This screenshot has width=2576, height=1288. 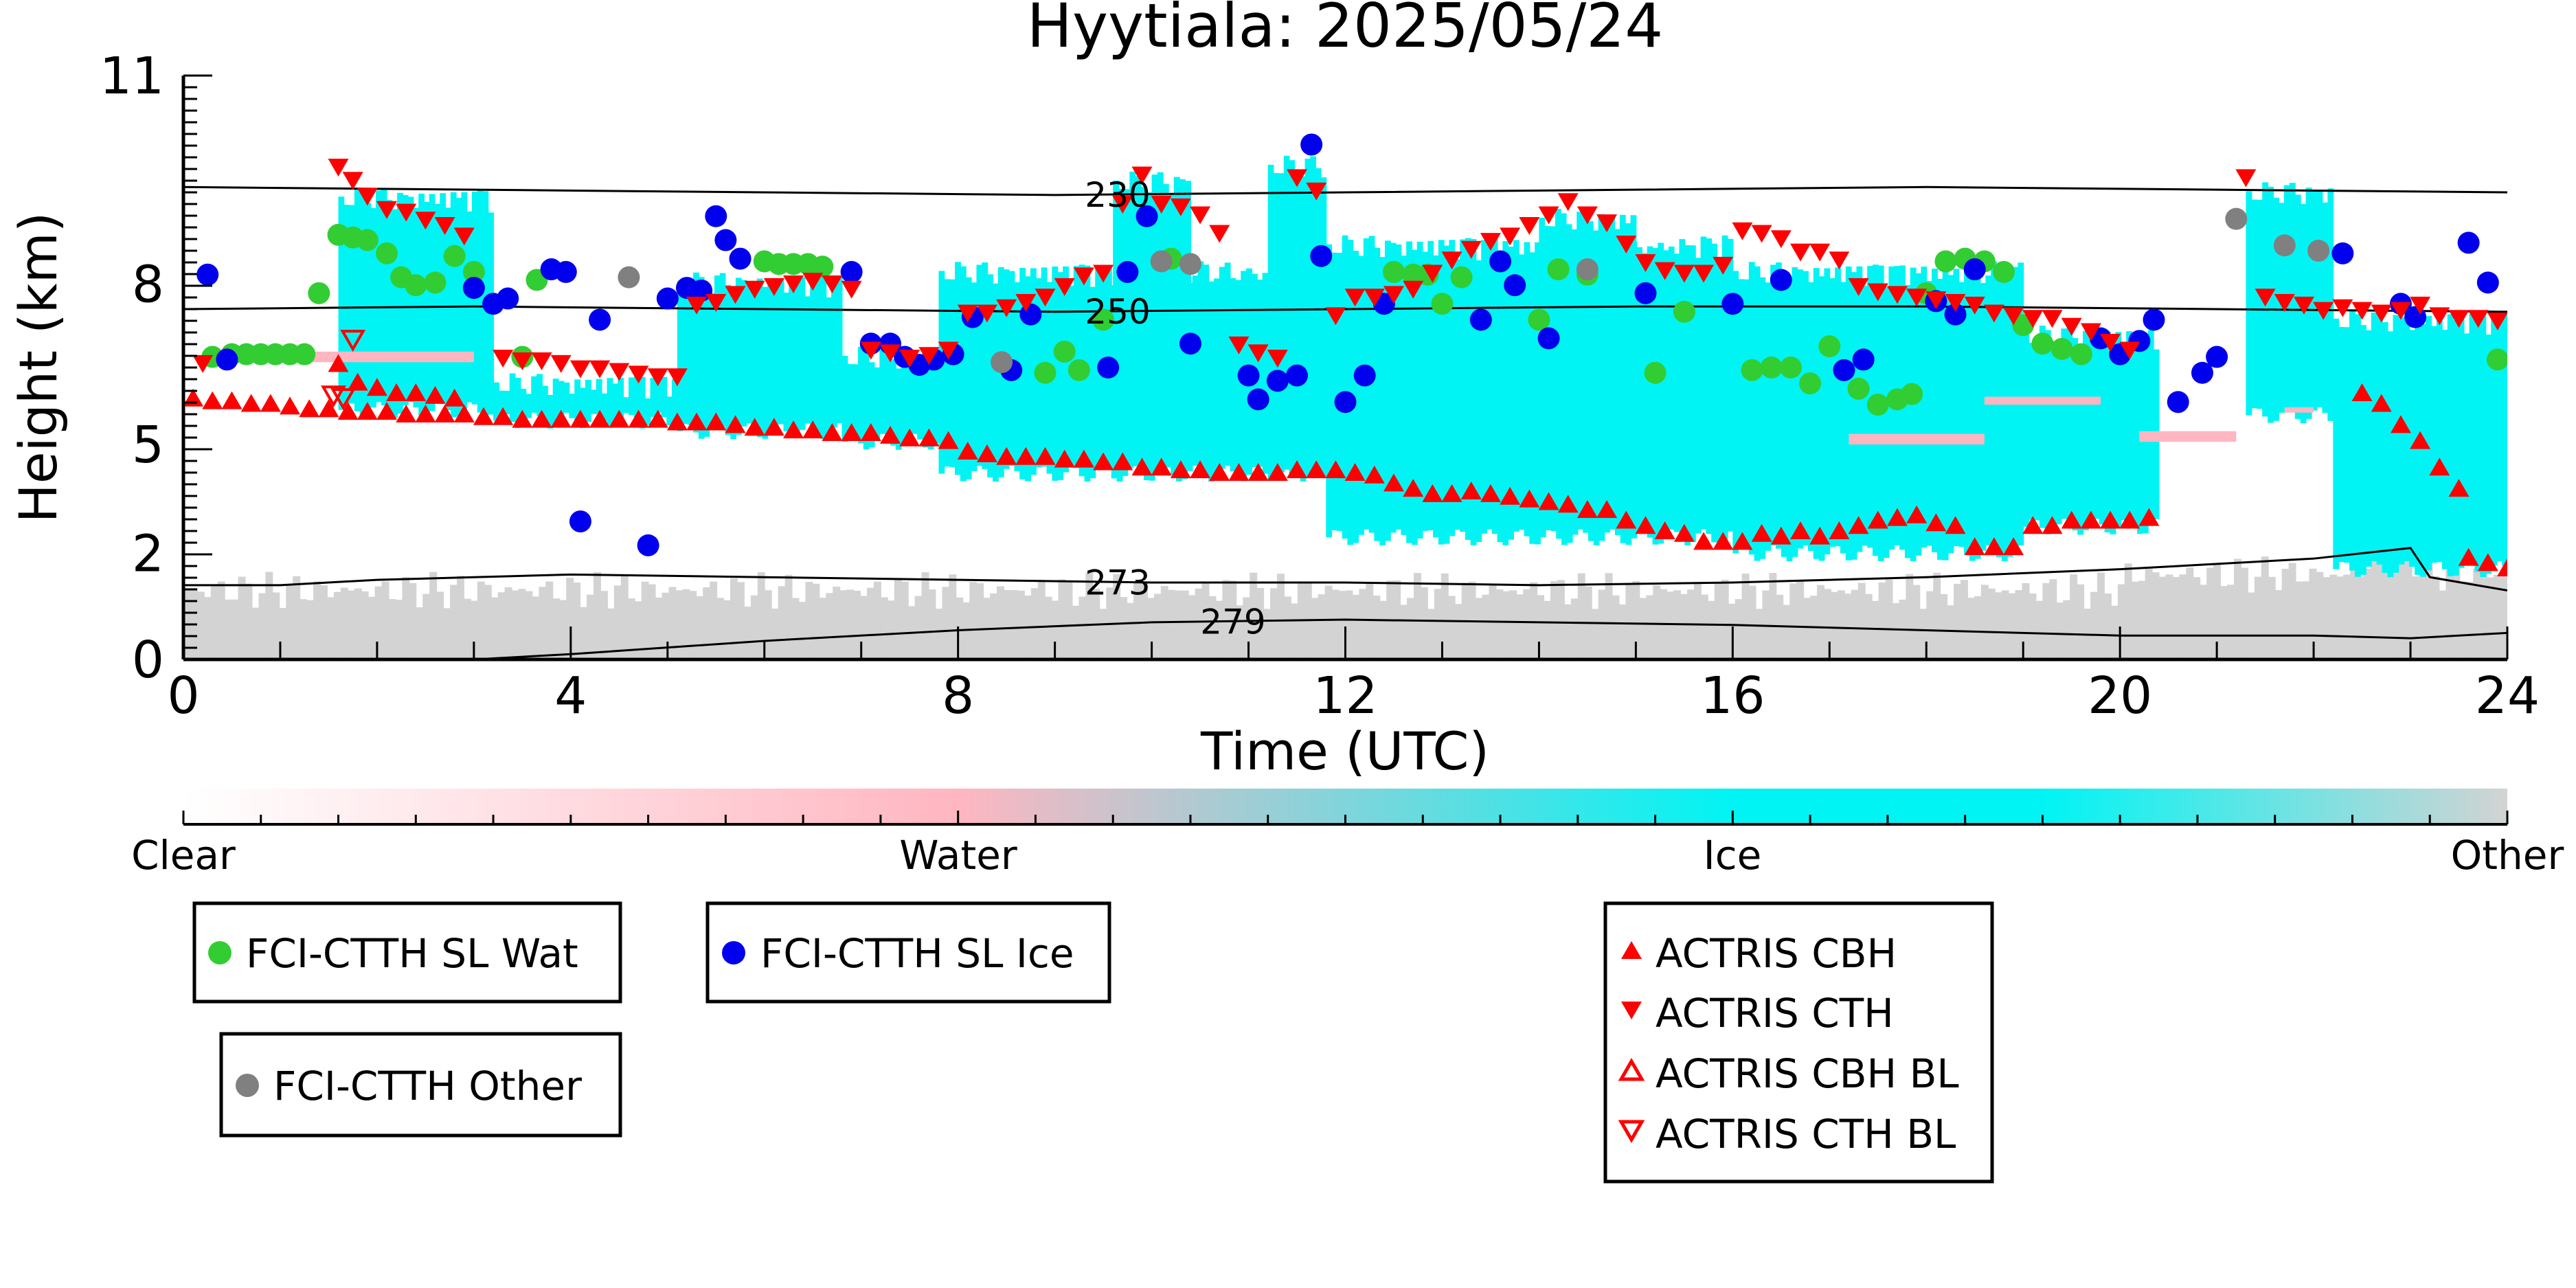 I want to click on contour-label: 230, so click(x=1117, y=195).